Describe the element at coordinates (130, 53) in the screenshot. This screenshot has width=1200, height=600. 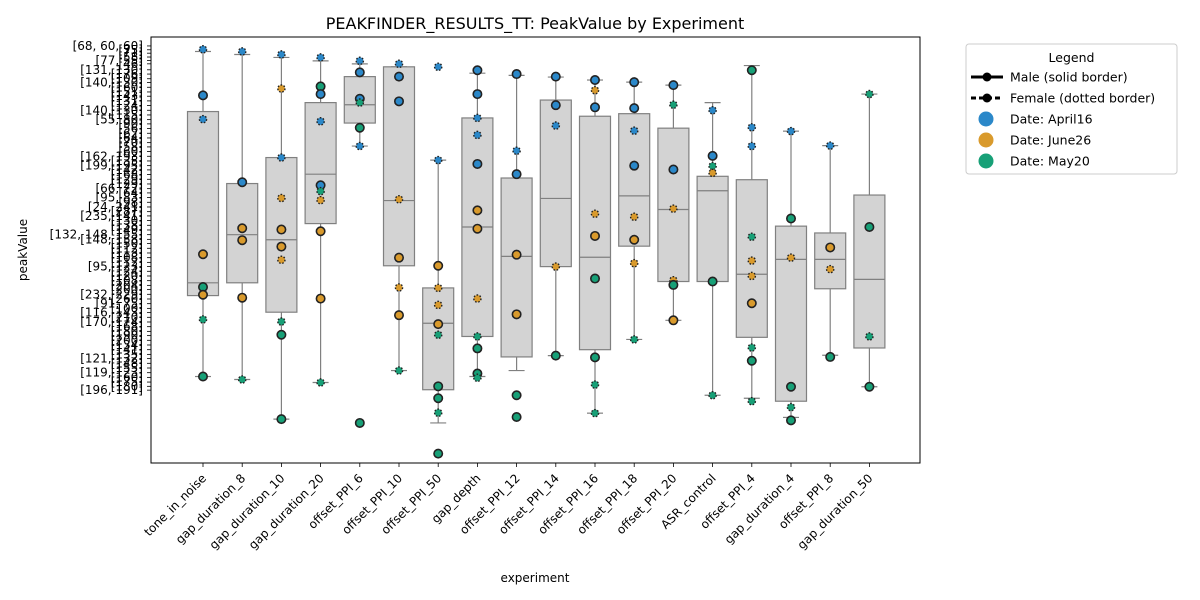
I see `y-tick-label: [71]` at that location.